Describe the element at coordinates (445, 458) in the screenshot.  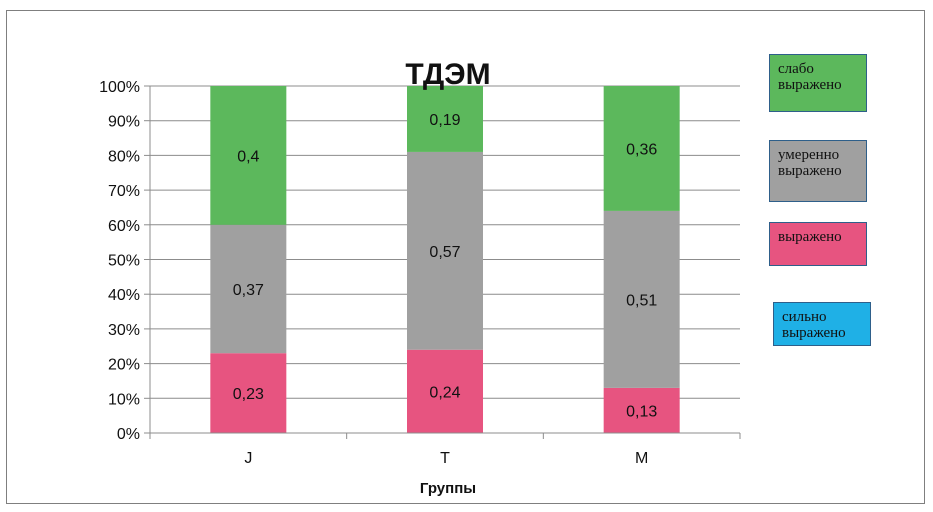
I see `x-tick-label: T` at that location.